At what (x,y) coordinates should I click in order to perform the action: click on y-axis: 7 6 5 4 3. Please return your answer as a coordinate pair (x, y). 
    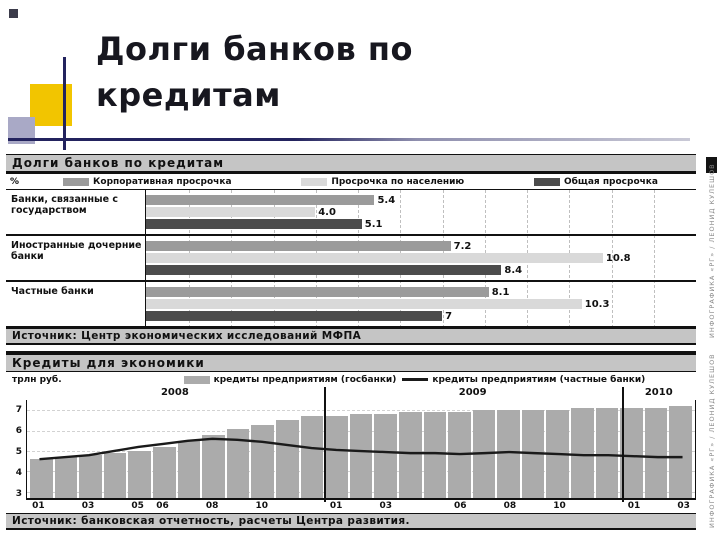
    Looking at the image, I should click on (16, 450).